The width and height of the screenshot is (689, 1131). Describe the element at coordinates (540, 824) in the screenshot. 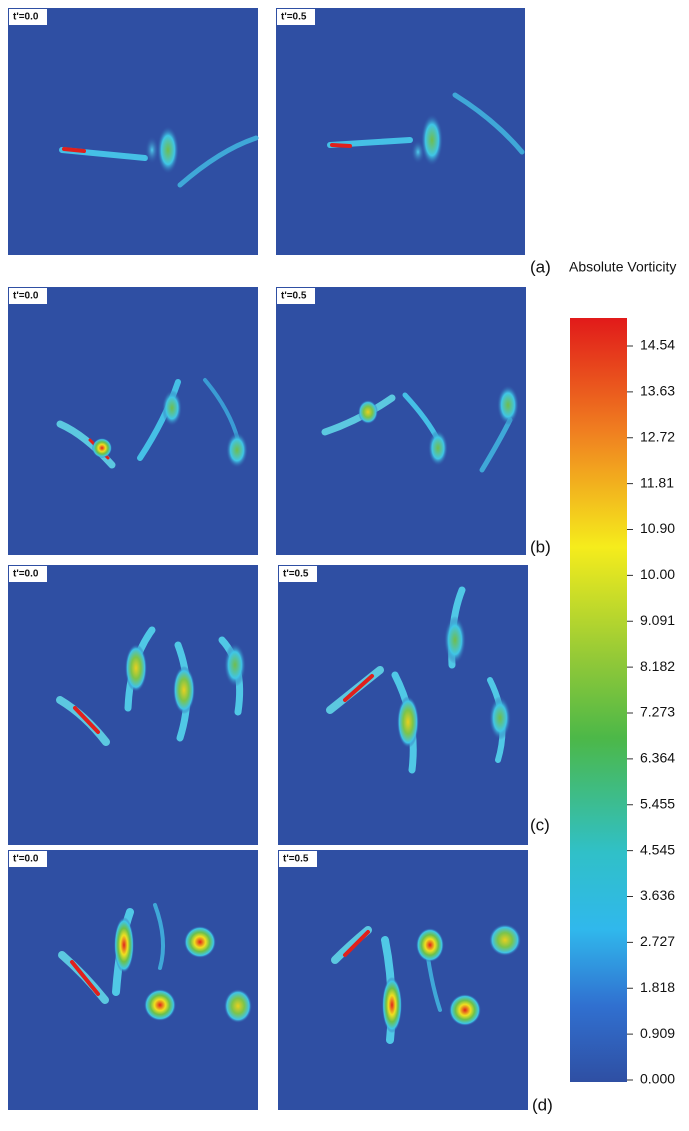

I see `panel-label: (c)` at that location.